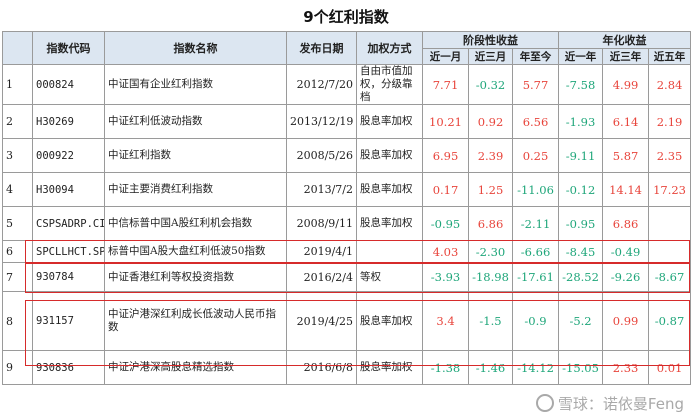 The image size is (692, 416). What do you see at coordinates (581, 121) in the screenshot?
I see `return-1y: -1.93` at bounding box center [581, 121].